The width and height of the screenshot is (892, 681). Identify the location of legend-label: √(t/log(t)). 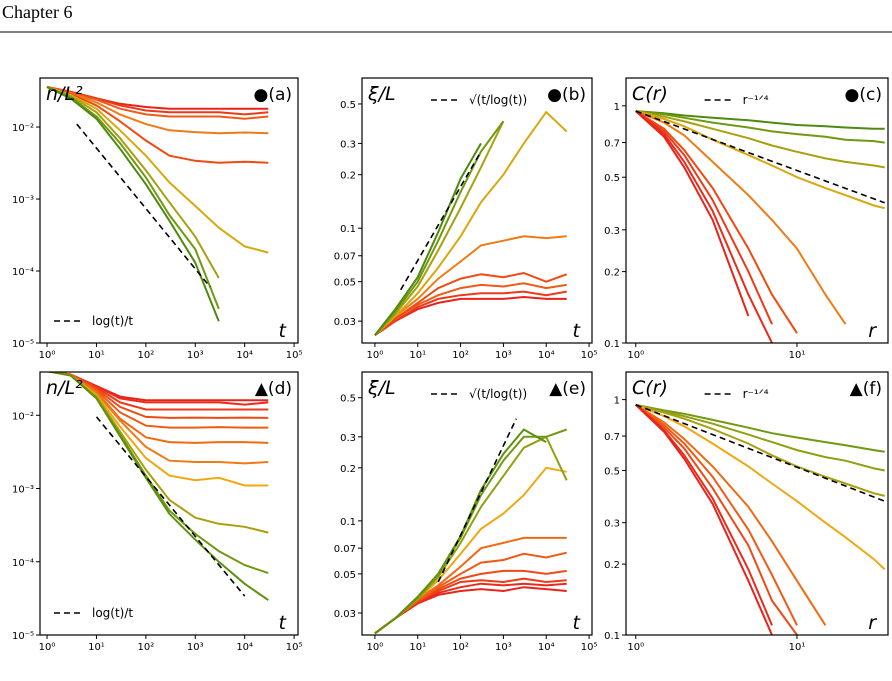
(498, 394).